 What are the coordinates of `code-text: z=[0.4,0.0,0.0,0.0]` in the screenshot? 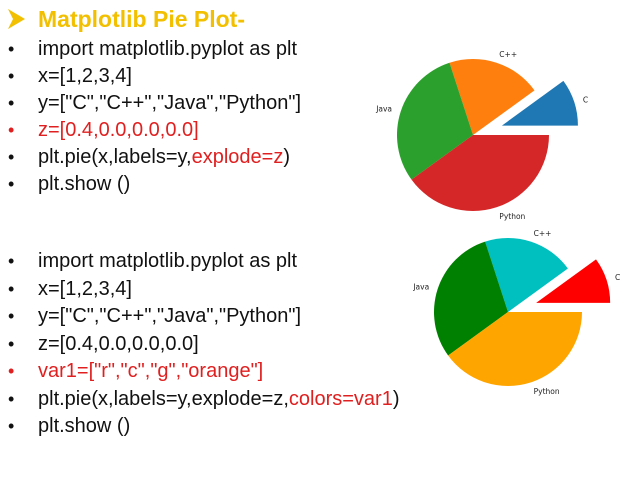 It's located at (118, 343).